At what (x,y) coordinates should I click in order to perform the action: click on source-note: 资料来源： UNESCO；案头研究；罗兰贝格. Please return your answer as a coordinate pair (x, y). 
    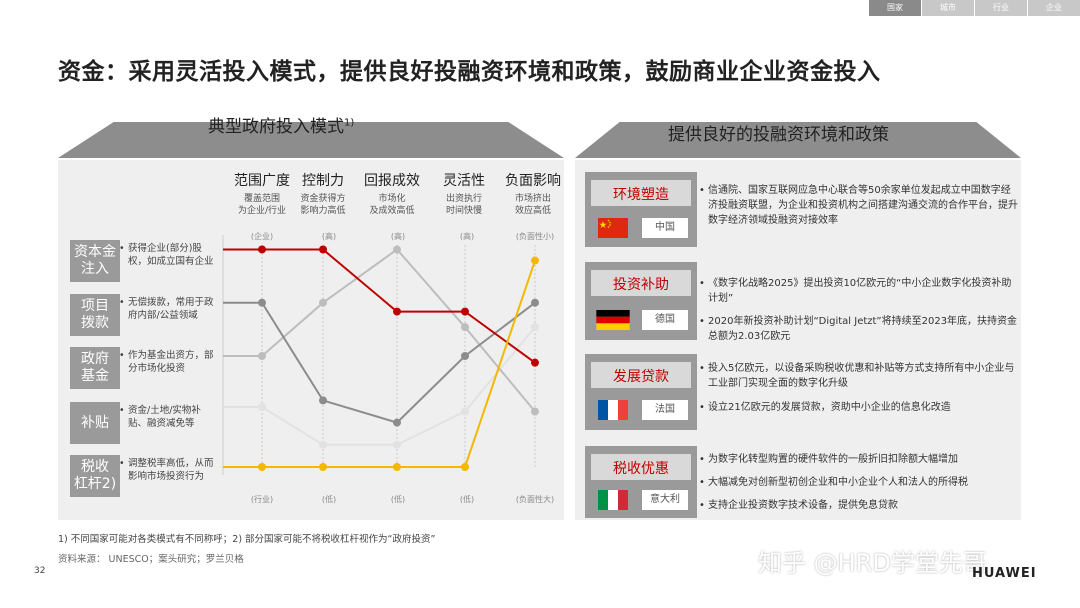
    Looking at the image, I should click on (151, 559).